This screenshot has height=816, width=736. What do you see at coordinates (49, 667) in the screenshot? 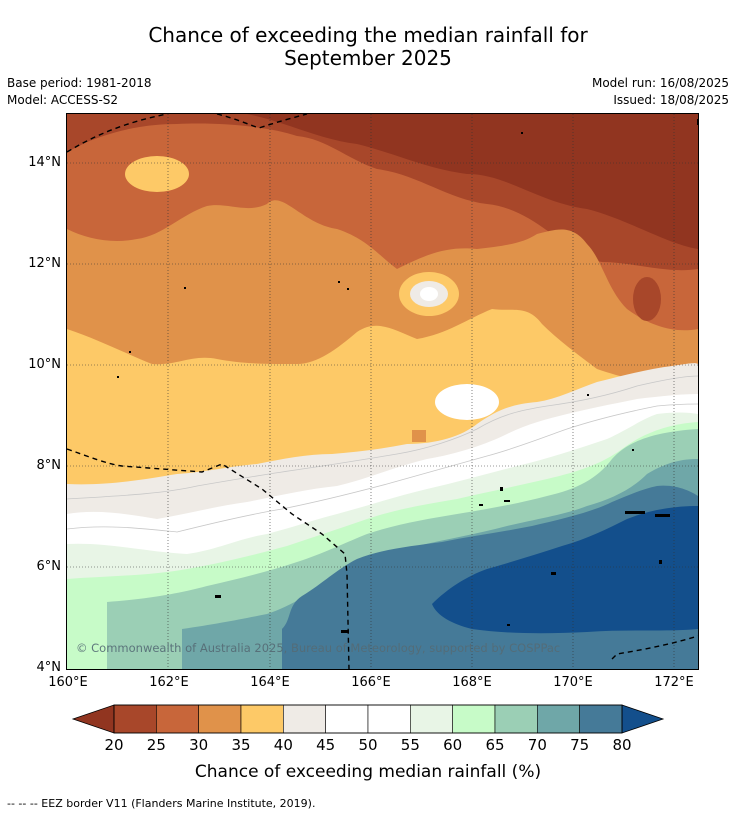
I see `lat-label-4n: 4°N` at bounding box center [49, 667].